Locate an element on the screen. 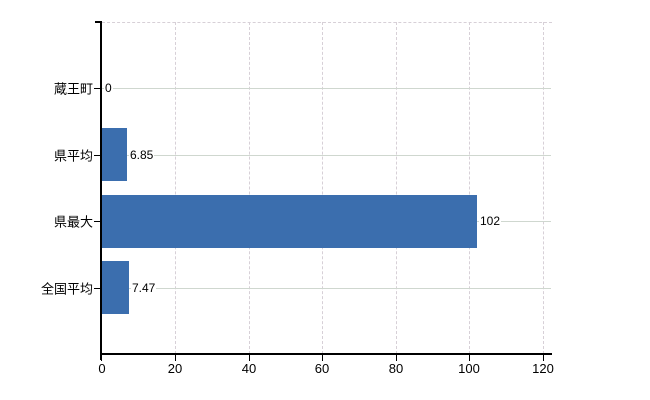 This screenshot has height=400, width=650. x-axis-tick-label: 60 is located at coordinates (322, 368).